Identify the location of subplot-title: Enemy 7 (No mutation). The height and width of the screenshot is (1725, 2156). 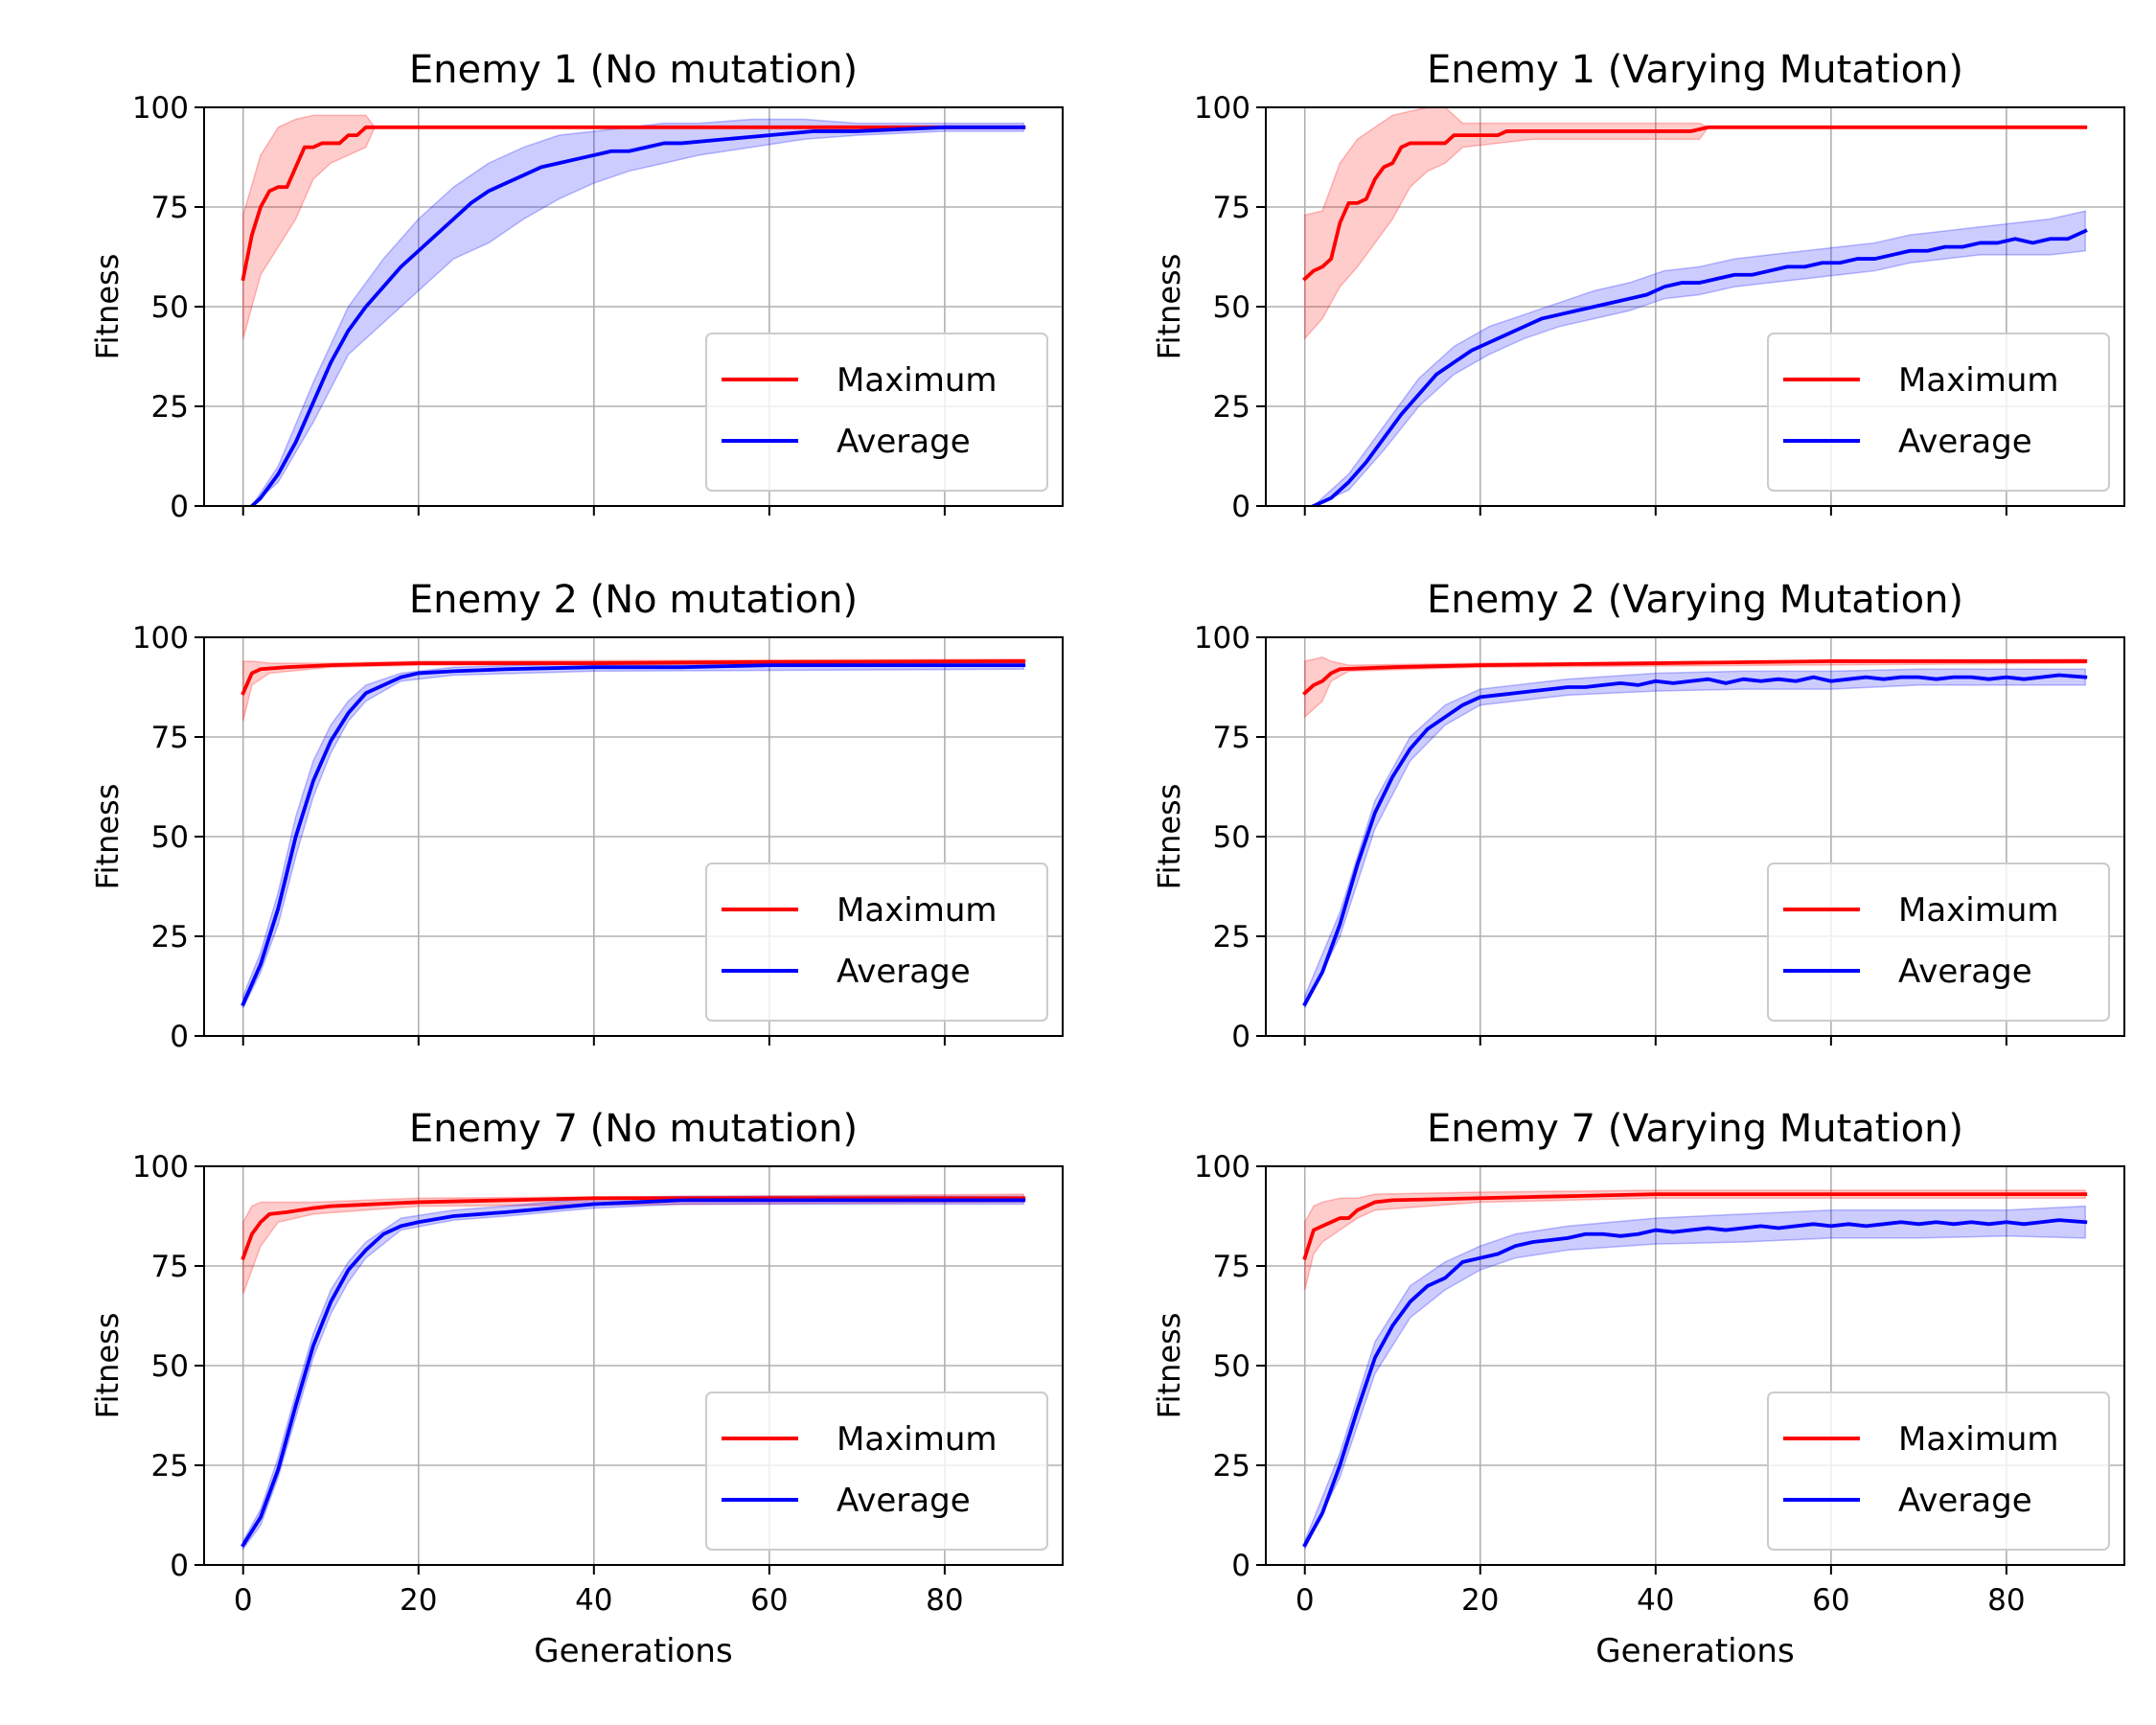
(633, 1129).